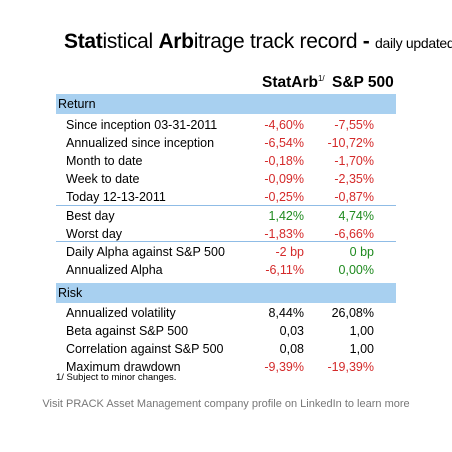  Describe the element at coordinates (114, 270) in the screenshot. I see `row-label: Annualized Alpha` at that location.